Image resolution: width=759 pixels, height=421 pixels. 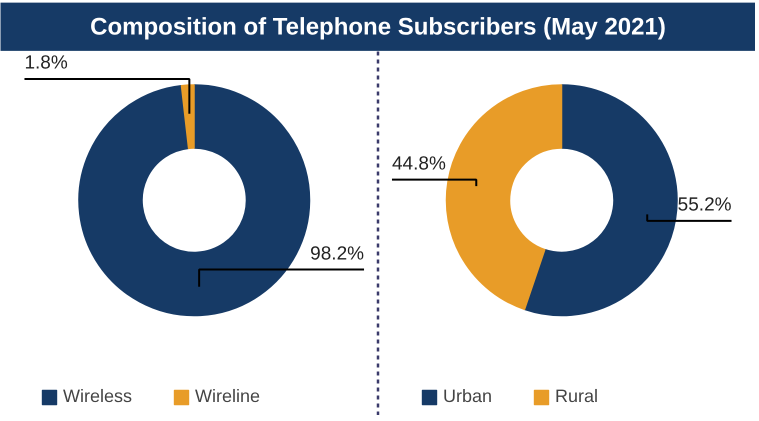 I want to click on chart-title: Composition of Telephone Subscribers (May 2021), so click(x=378, y=26).